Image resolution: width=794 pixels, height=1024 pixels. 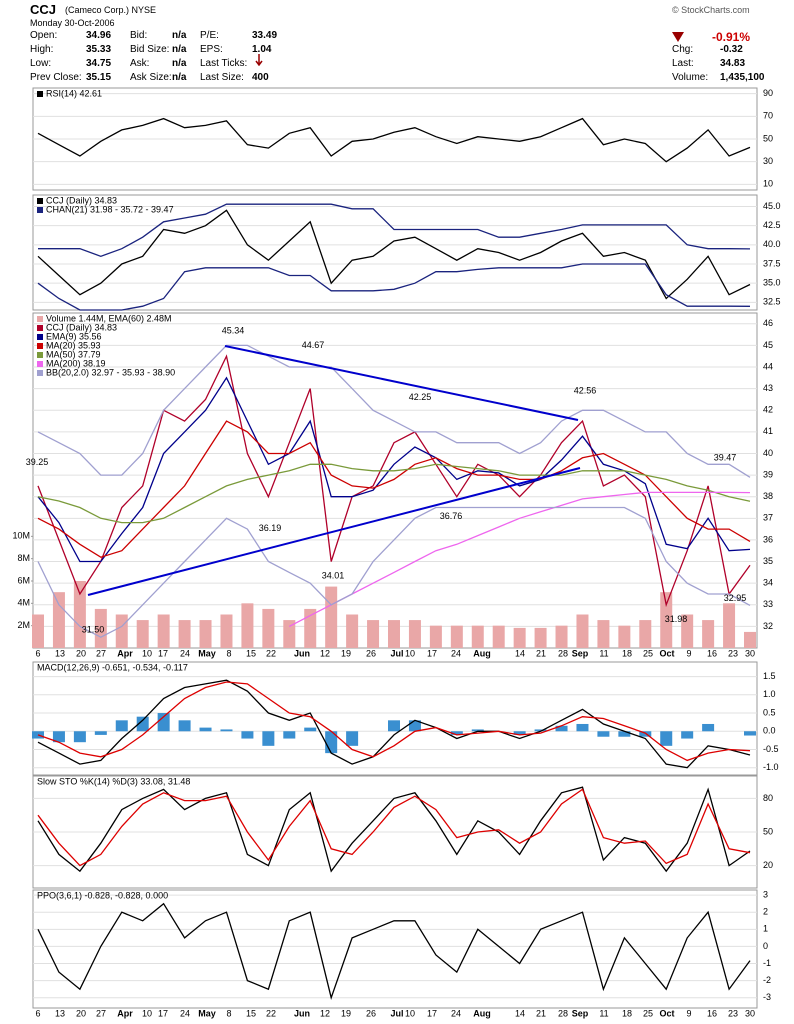 I want to click on y-tick-label: 50, so click(x=768, y=831).